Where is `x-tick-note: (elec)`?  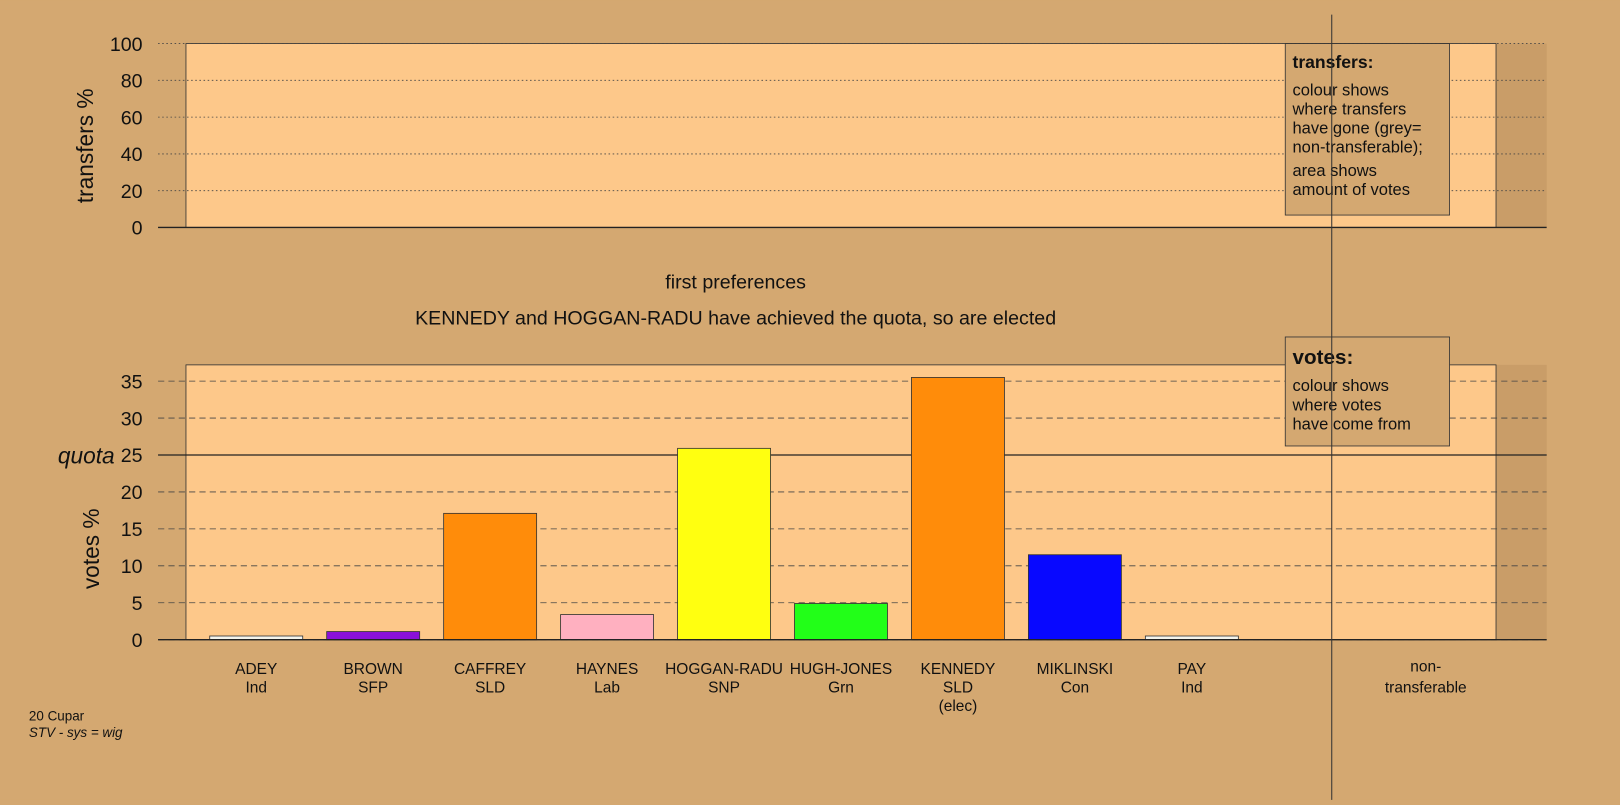
x-tick-note: (elec) is located at coordinates (958, 706).